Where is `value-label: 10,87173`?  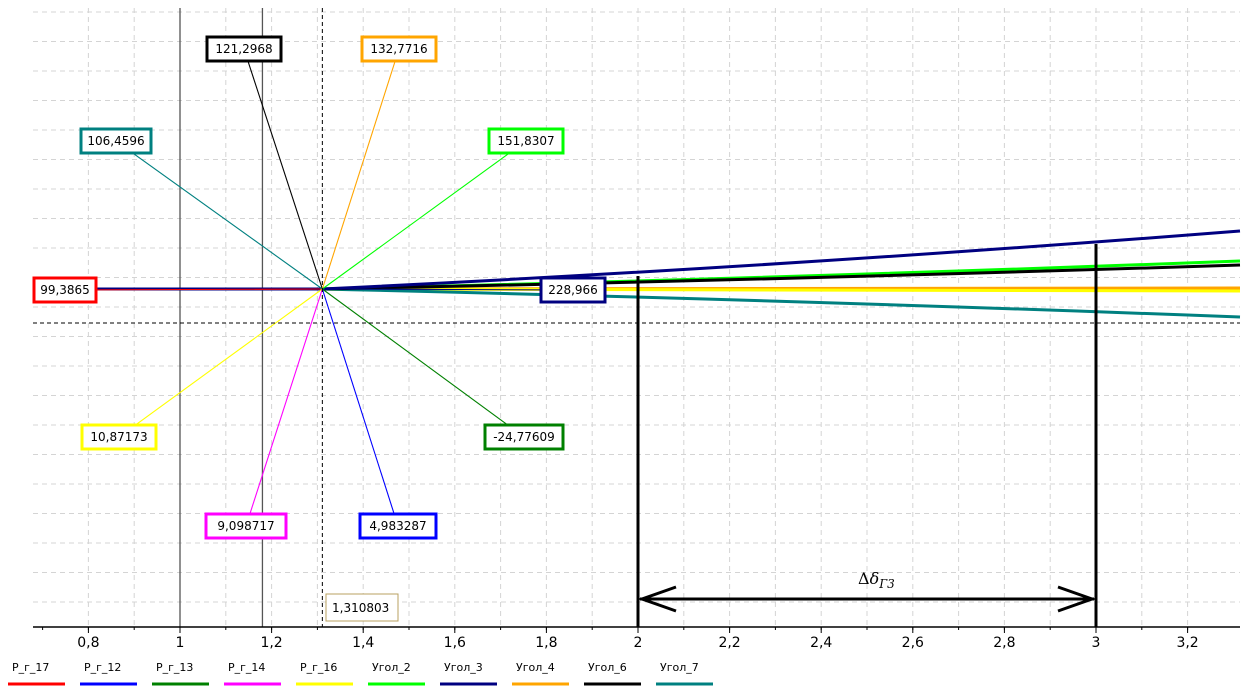 value-label: 10,87173 is located at coordinates (119, 437).